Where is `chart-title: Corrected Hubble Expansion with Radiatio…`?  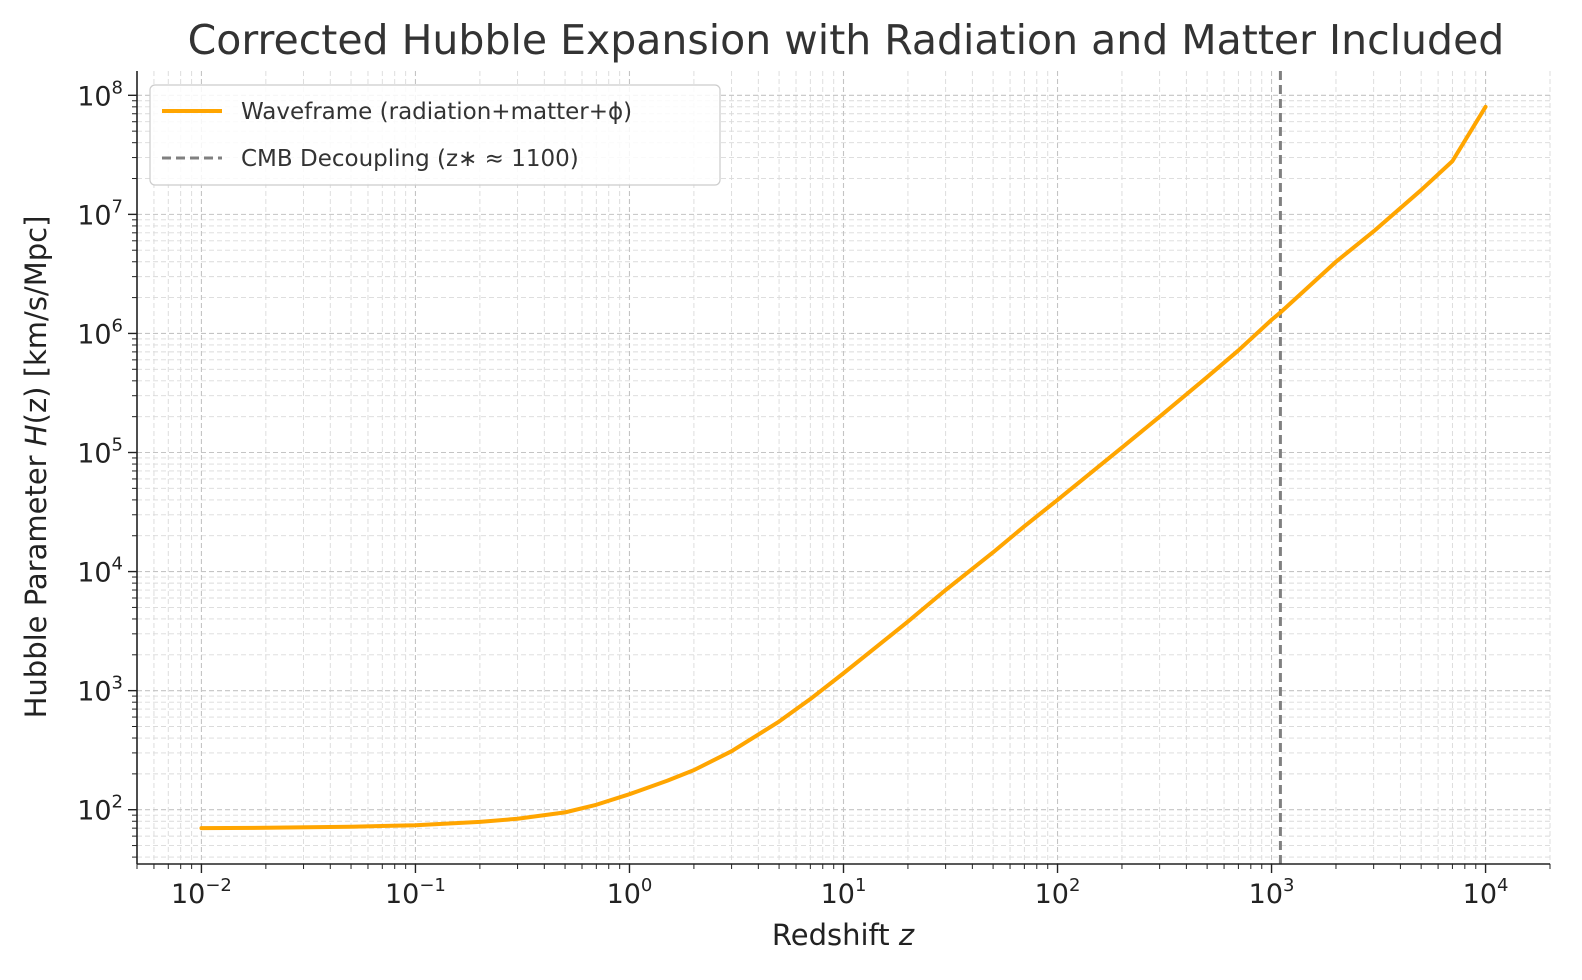 chart-title: Corrected Hubble Expansion with Radiatio… is located at coordinates (846, 40).